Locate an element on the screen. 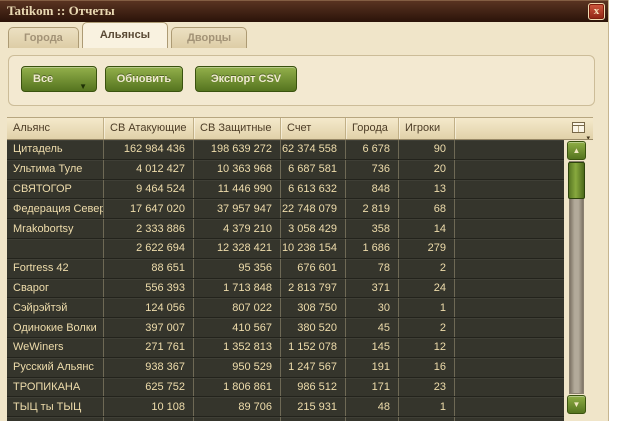 The width and height of the screenshot is (640, 421). cell-score: 1 247 567 is located at coordinates (313, 367).